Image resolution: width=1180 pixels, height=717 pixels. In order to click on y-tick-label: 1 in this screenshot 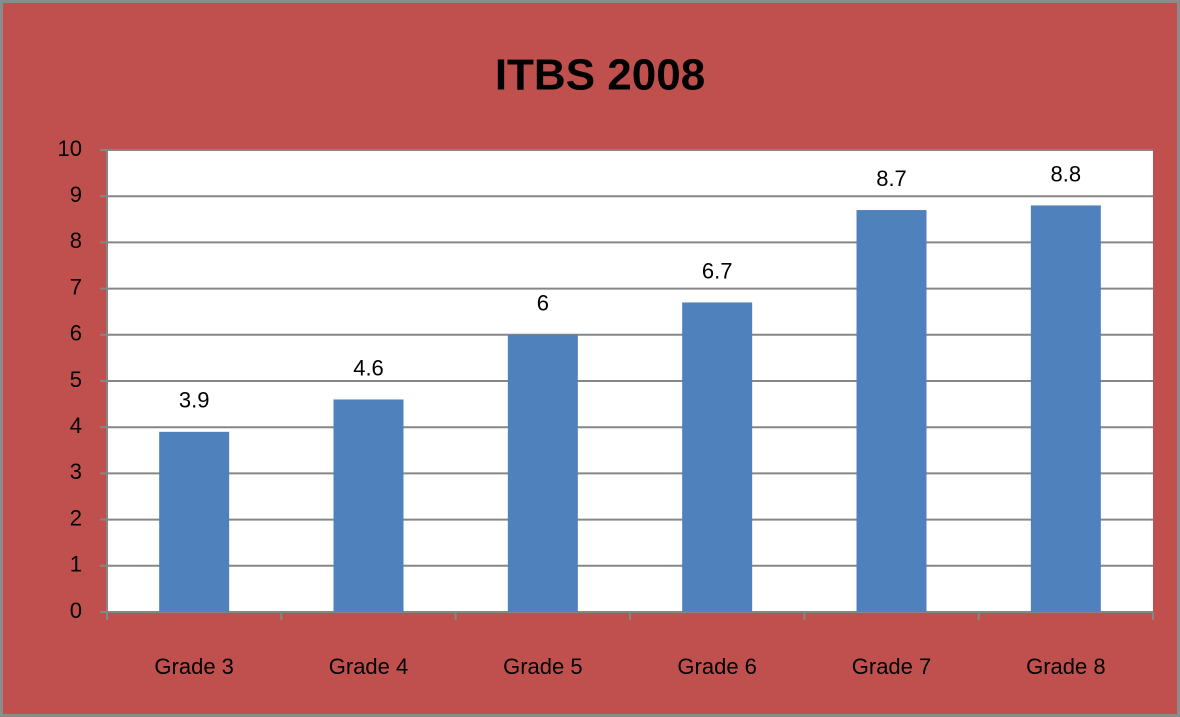, I will do `click(76, 564)`.